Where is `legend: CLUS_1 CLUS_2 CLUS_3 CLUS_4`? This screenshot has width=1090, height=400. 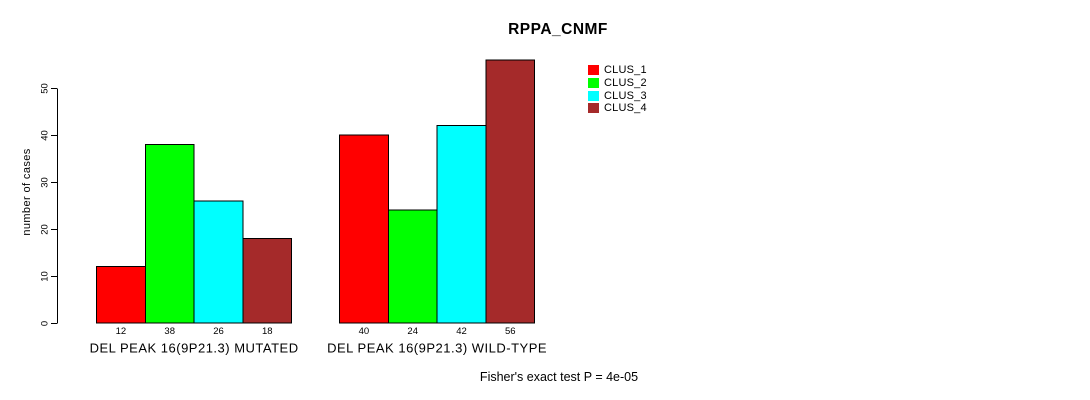
legend: CLUS_1 CLUS_2 CLUS_3 CLUS_4 is located at coordinates (617, 89).